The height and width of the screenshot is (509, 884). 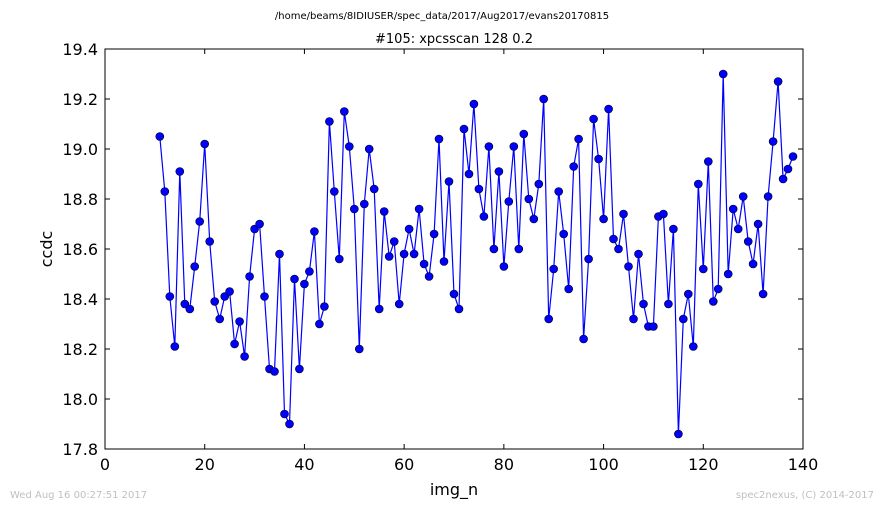 I want to click on x-tick-label: 100, so click(x=603, y=464).